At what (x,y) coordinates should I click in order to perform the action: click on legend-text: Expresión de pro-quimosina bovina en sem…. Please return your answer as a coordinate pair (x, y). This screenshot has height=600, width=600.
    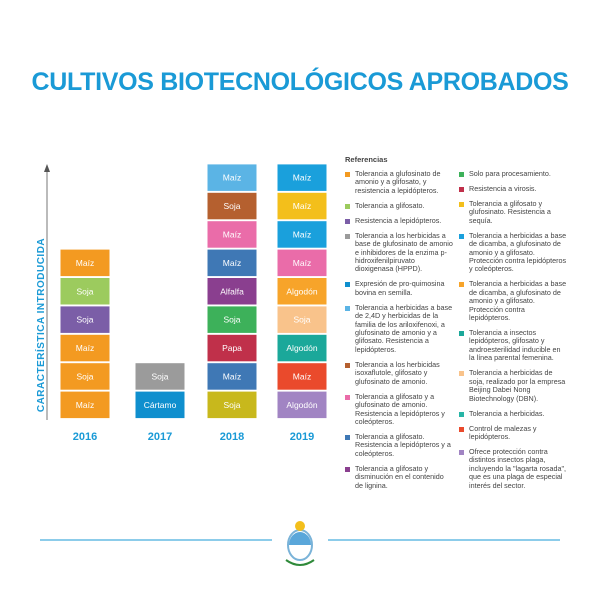
    Looking at the image, I should click on (400, 288).